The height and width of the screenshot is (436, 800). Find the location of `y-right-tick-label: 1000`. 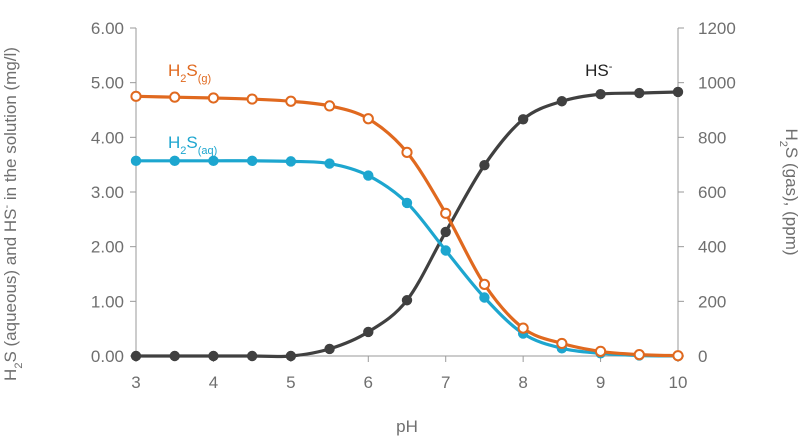

y-right-tick-label: 1000 is located at coordinates (717, 83).